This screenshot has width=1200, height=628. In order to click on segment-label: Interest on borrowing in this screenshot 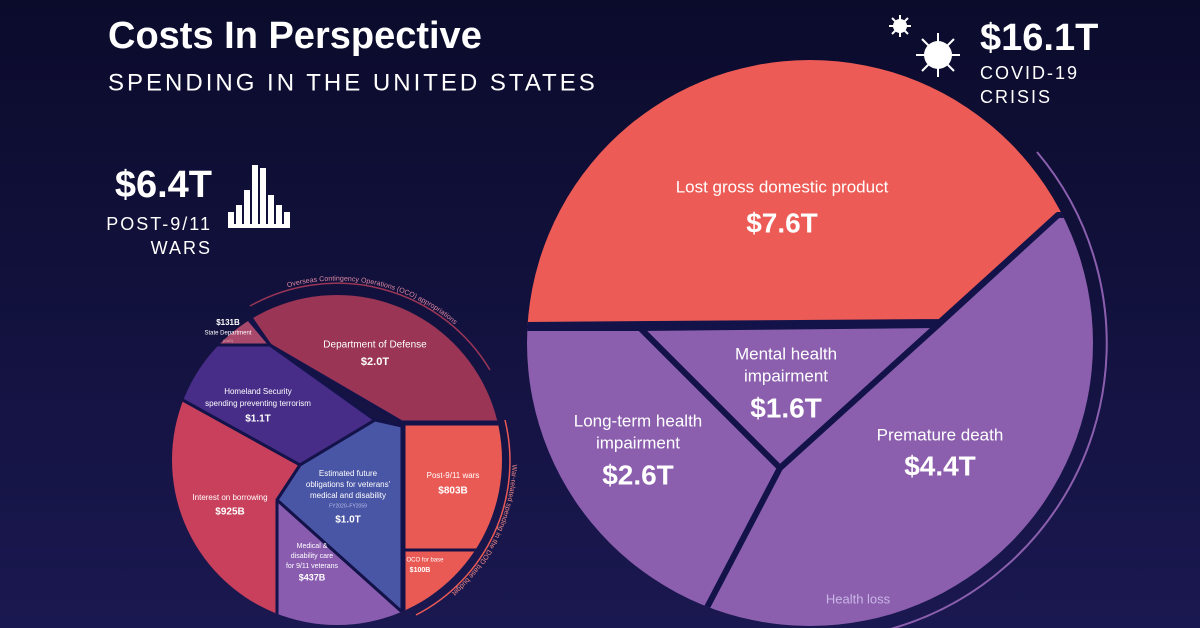, I will do `click(229, 497)`.